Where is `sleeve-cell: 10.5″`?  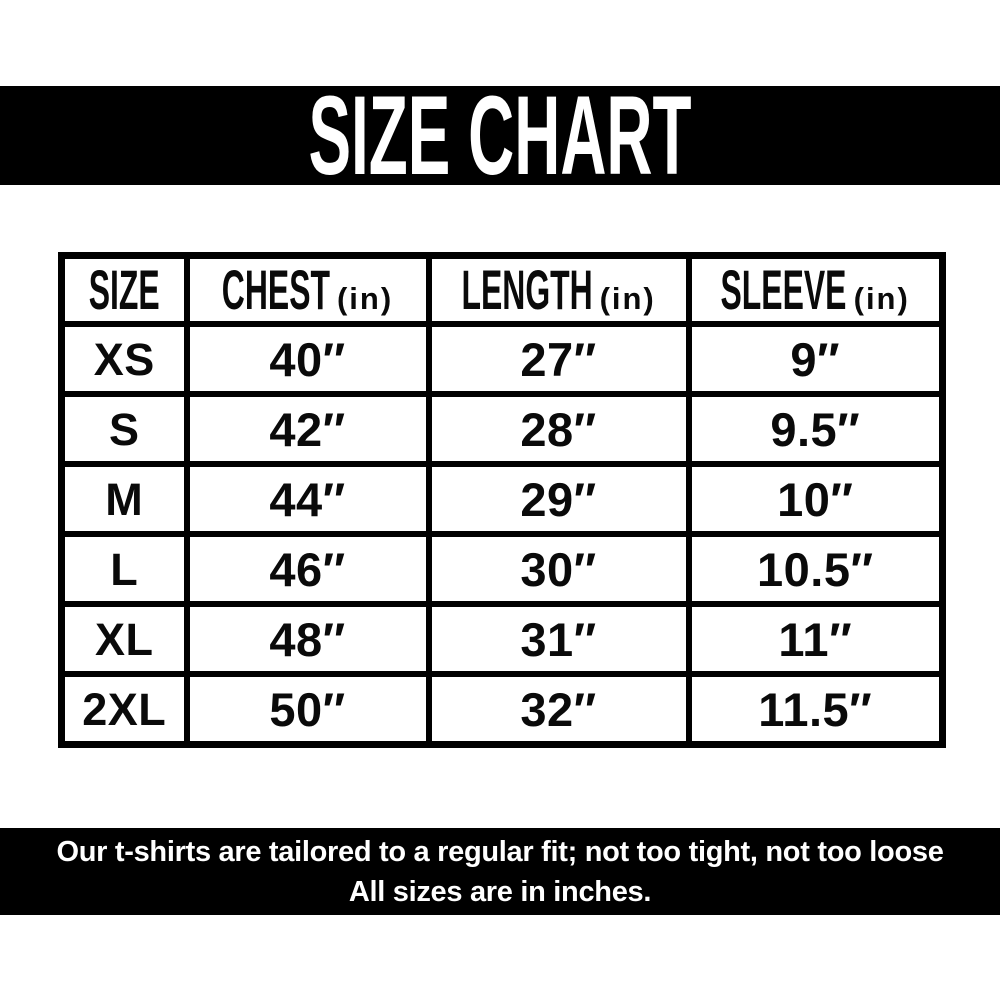
sleeve-cell: 10.5″ is located at coordinates (815, 569).